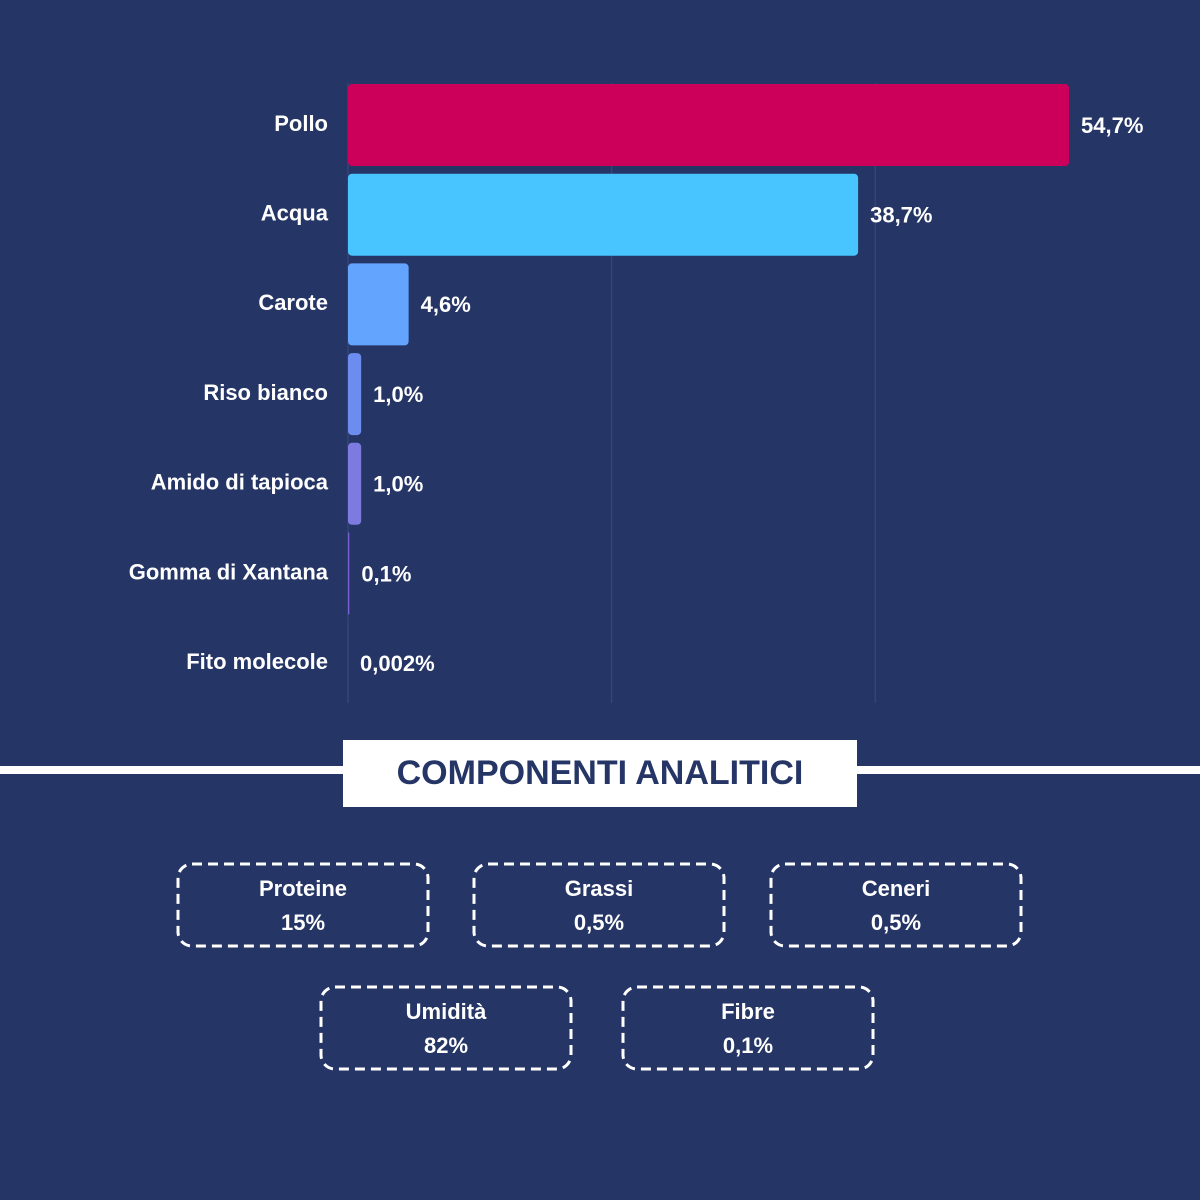  I want to click on category-label: Pollo, so click(301, 123).